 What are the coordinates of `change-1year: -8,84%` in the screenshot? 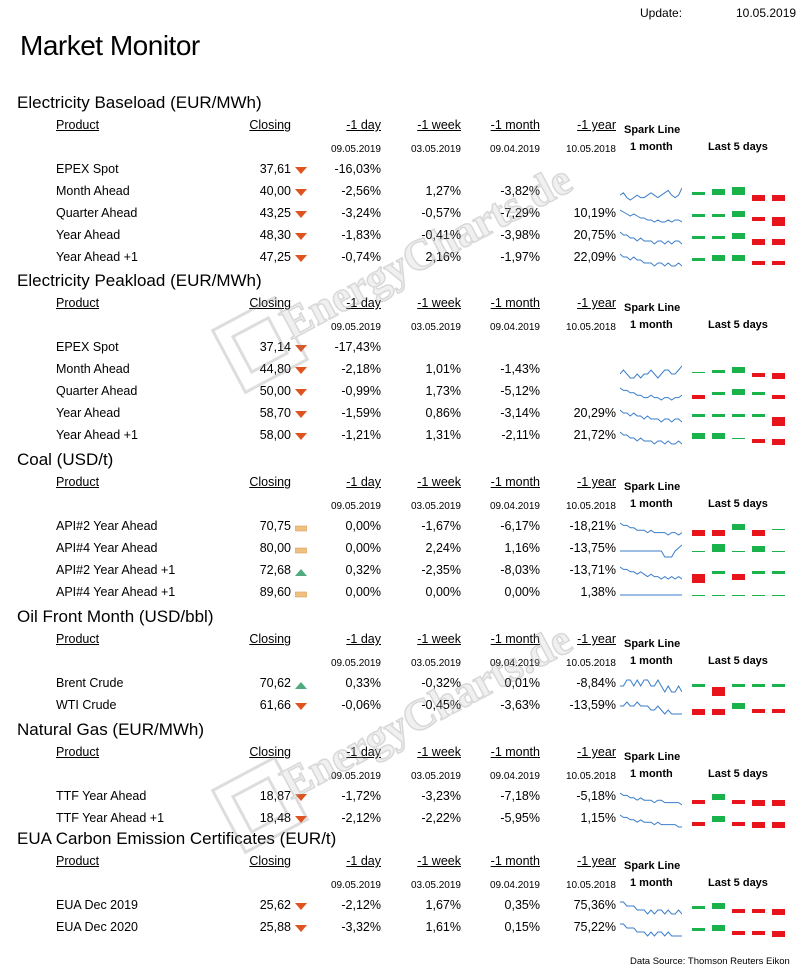 It's located at (596, 683).